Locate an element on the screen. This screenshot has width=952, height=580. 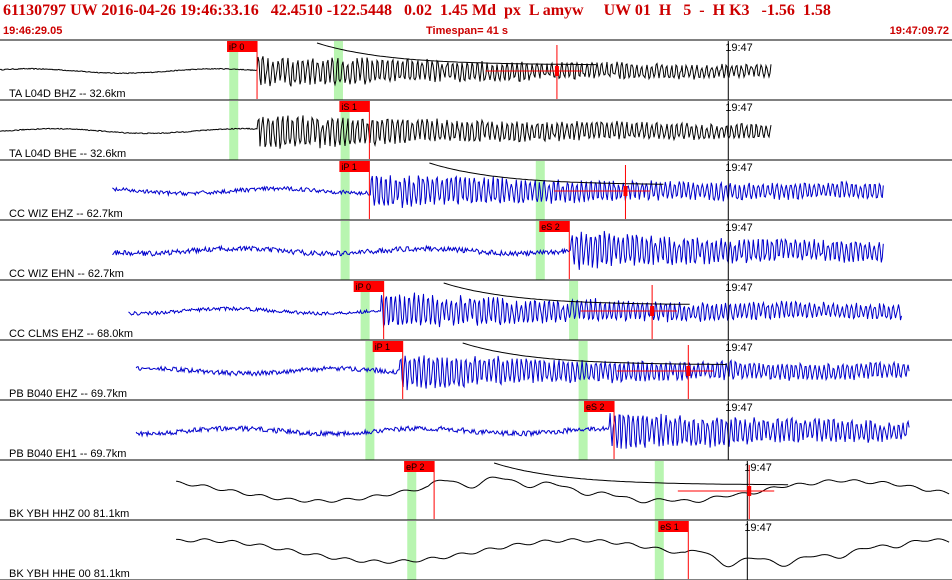
end-time: 19:47:09.72 is located at coordinates (919, 31).